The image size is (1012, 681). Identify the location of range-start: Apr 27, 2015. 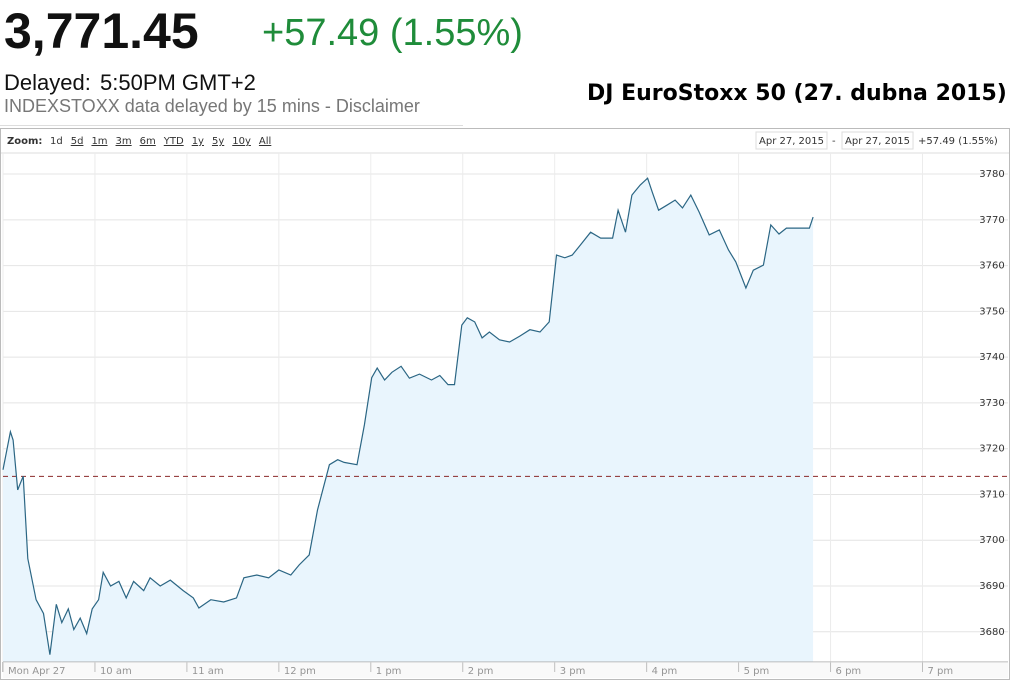
(791, 141).